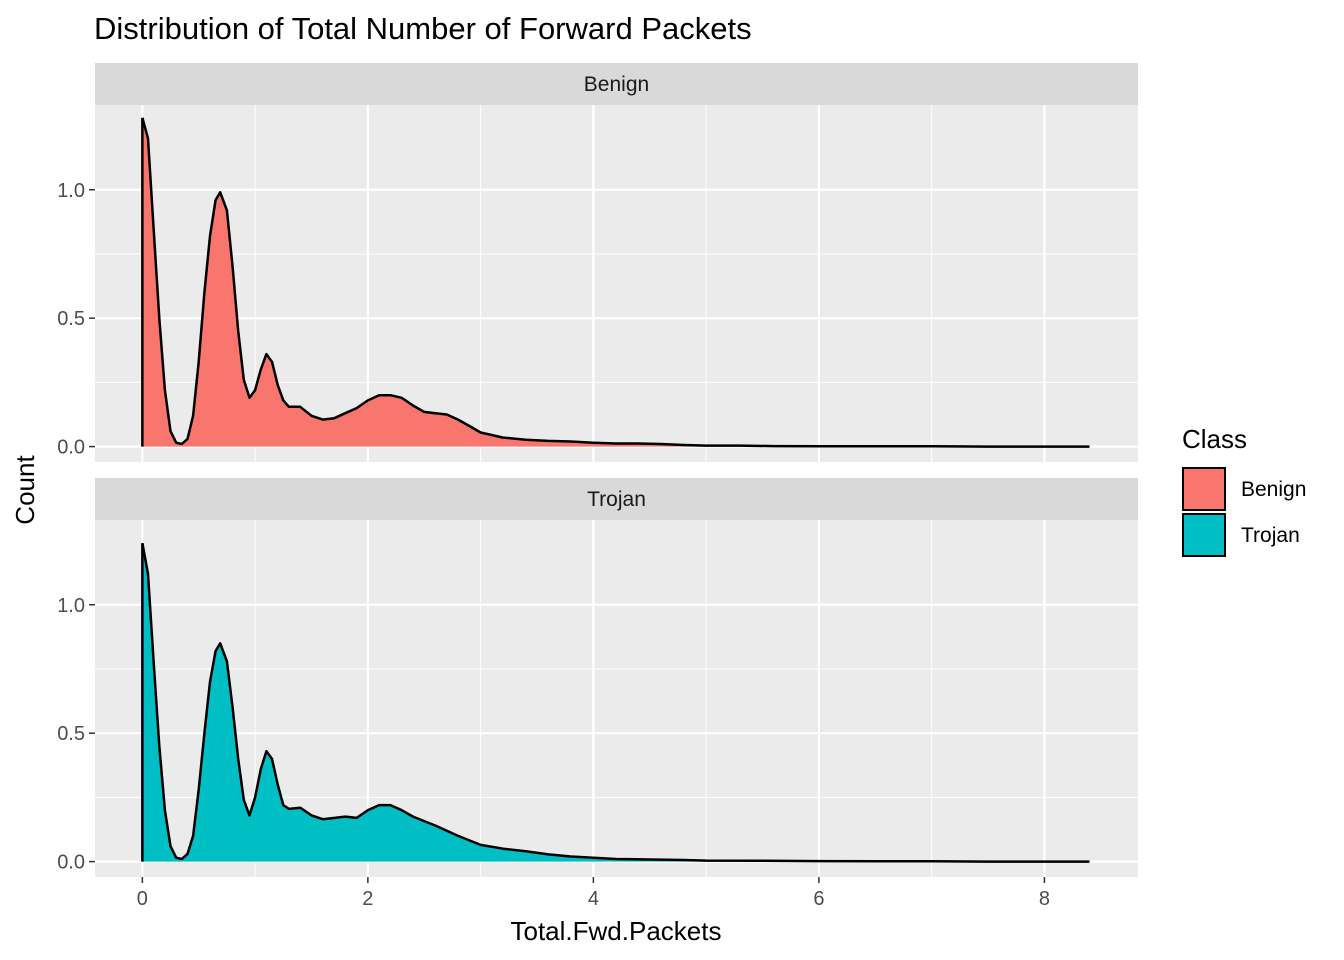 Image resolution: width=1344 pixels, height=960 pixels. I want to click on facet-strip-label: Trojan, so click(616, 499).